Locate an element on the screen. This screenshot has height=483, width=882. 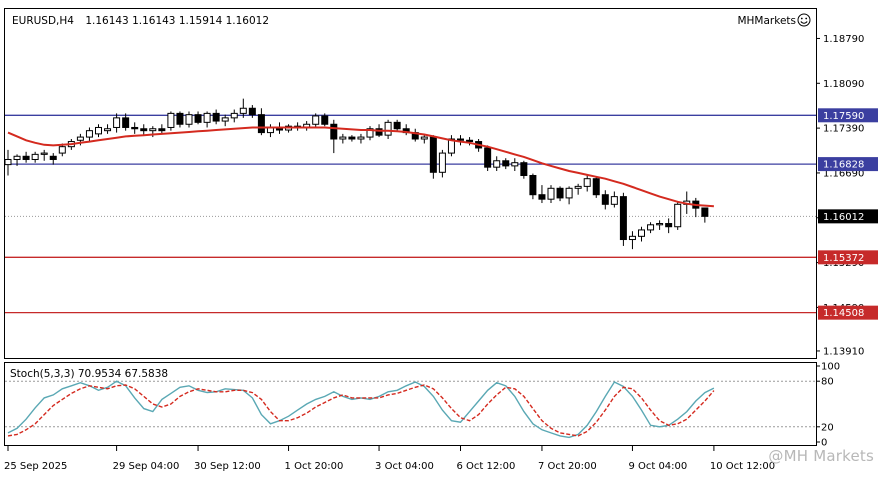
time-tick-label: 25 Sep 2025 is located at coordinates (35, 466).